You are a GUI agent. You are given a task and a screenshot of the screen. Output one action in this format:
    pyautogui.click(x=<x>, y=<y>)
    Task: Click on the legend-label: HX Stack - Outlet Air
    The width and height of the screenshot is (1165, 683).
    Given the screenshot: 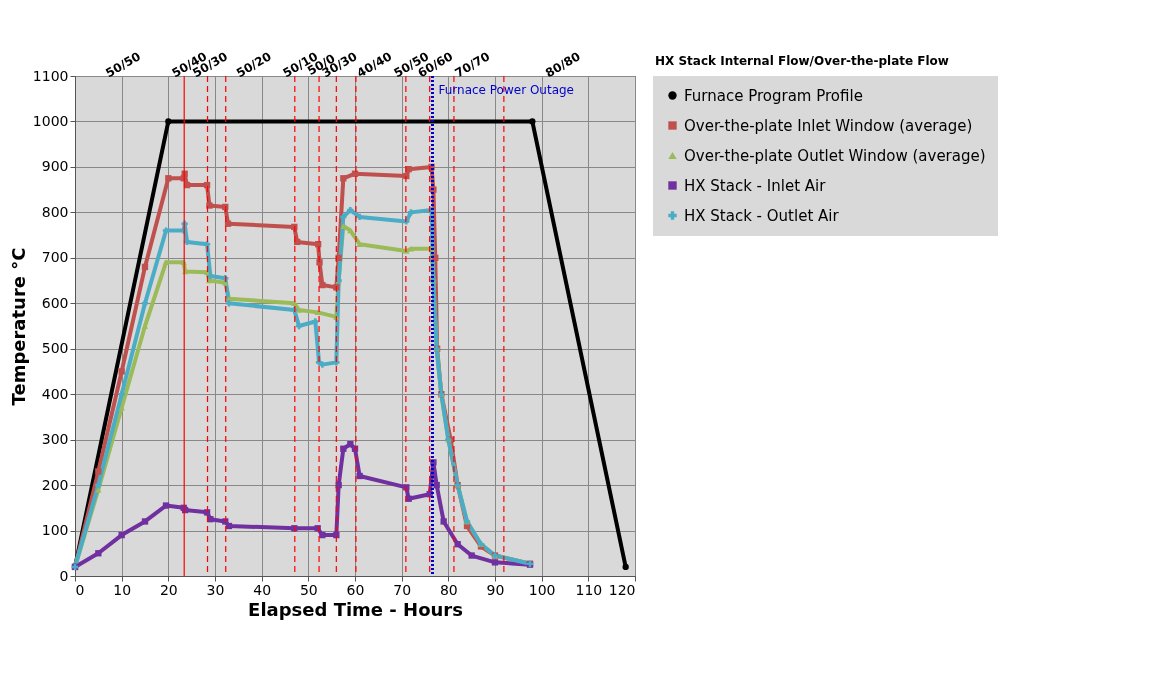 What is the action you would take?
    pyautogui.click(x=762, y=215)
    